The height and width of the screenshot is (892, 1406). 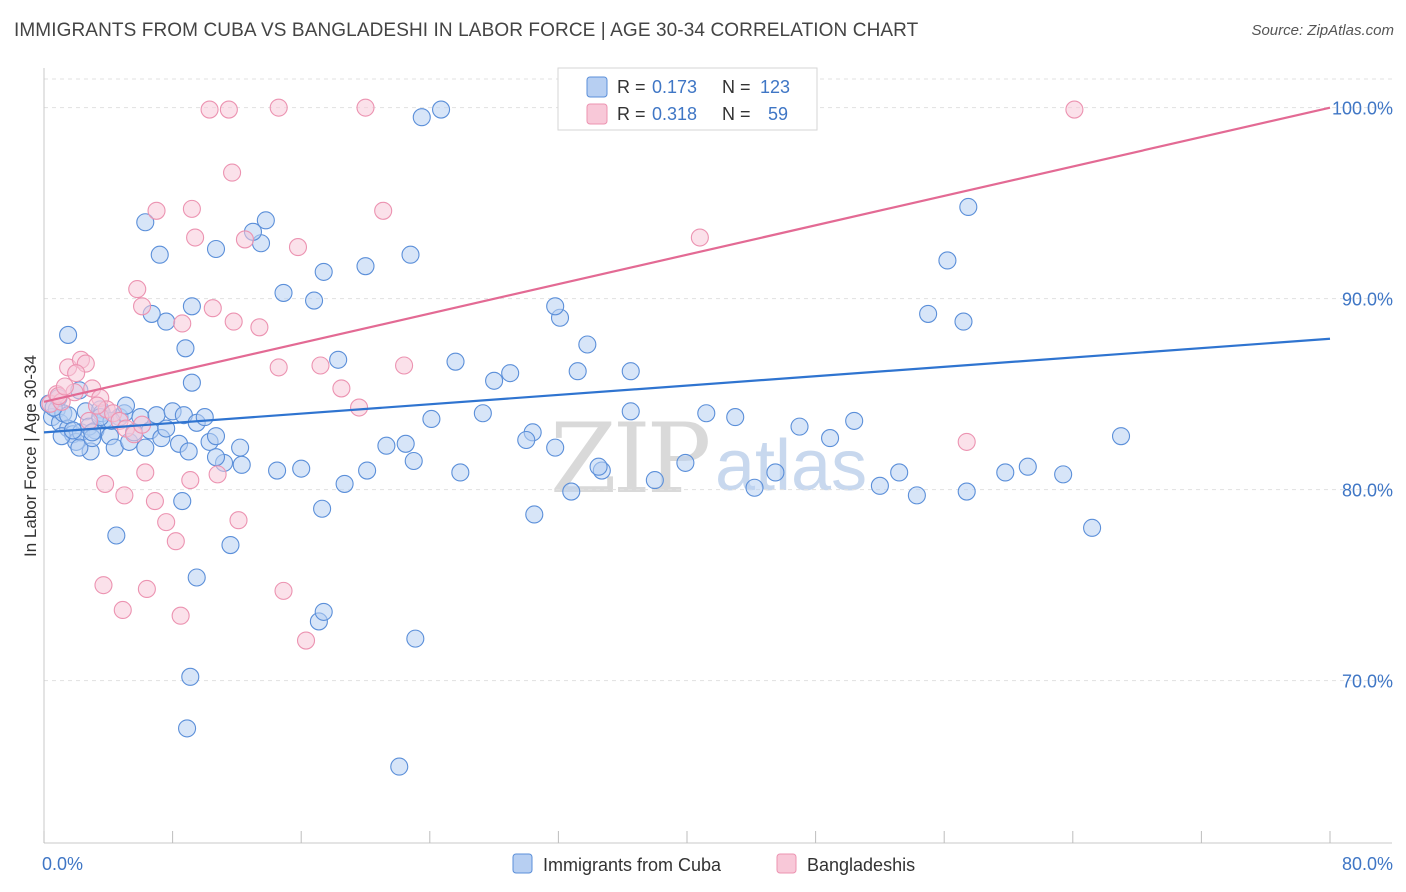 I want to click on y-tick-label-100: 100.0%, so click(x=1362, y=109).